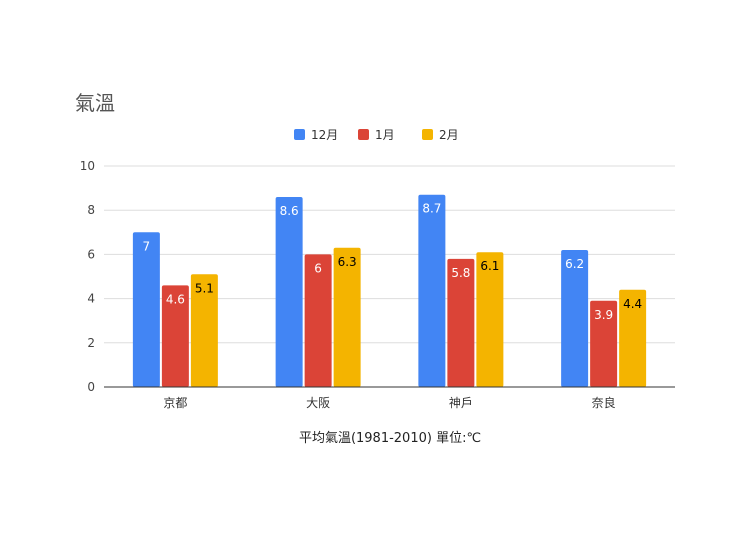  I want to click on data-label: 6.3, so click(347, 262).